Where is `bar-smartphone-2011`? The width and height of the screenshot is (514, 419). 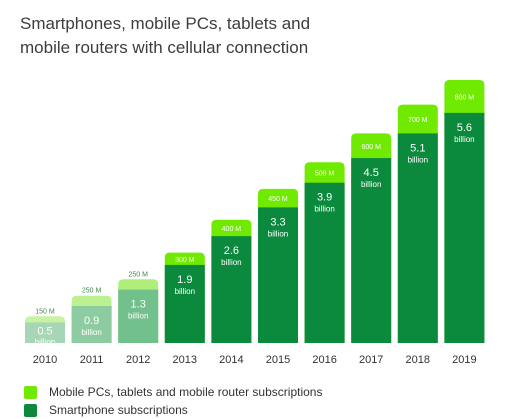 bar-smartphone-2011 is located at coordinates (91, 324).